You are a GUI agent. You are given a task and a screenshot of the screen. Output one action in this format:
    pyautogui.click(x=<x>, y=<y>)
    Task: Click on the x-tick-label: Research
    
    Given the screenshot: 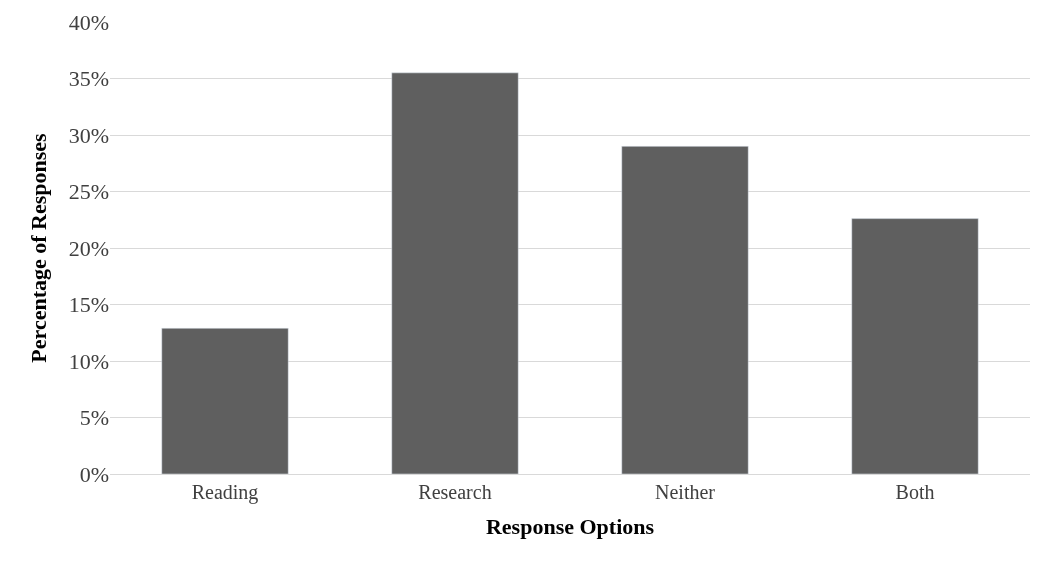 What is the action you would take?
    pyautogui.click(x=455, y=492)
    